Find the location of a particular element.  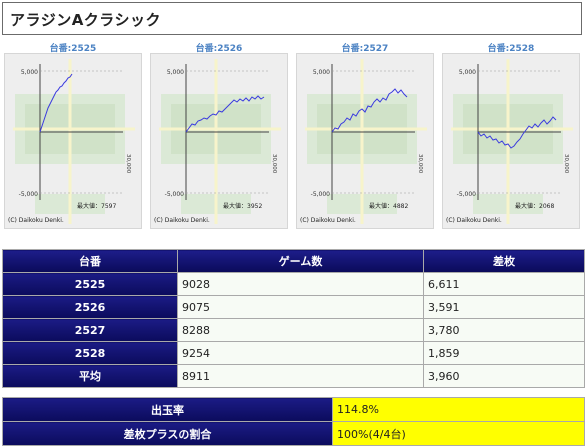

graph-panel-2526: 台番:2526 5,000 -5,000 30,000 最大値：3952 is located at coordinates (219, 136).